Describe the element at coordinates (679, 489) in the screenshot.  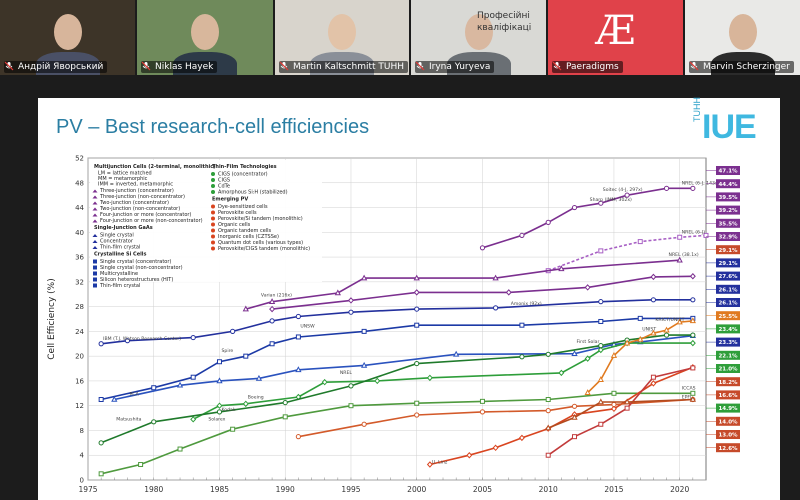
I see `x-tick-label: 2020` at that location.